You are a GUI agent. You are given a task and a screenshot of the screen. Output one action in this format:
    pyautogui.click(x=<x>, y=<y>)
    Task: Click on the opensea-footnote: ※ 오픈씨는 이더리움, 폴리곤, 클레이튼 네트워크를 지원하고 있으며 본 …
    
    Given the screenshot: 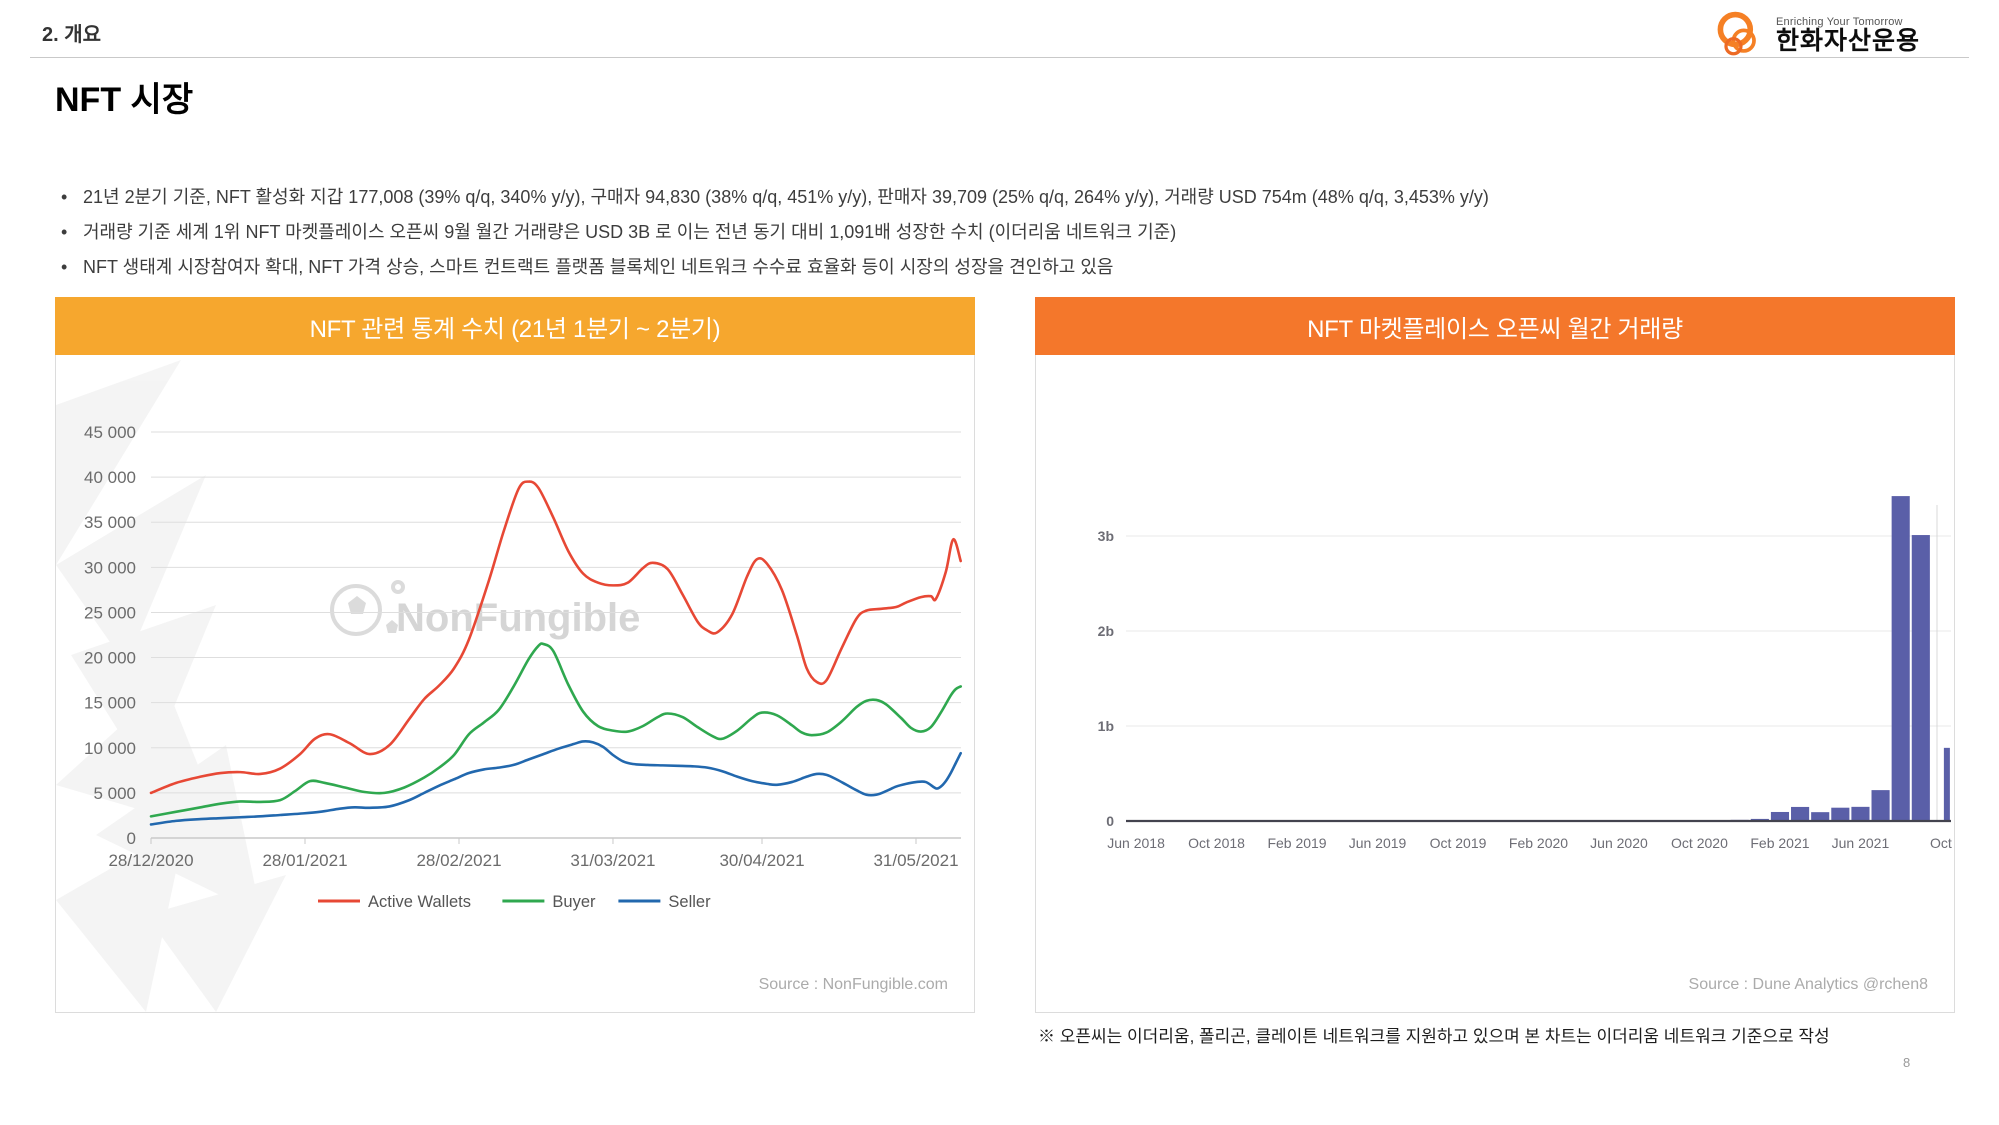 What is the action you would take?
    pyautogui.click(x=1434, y=1036)
    